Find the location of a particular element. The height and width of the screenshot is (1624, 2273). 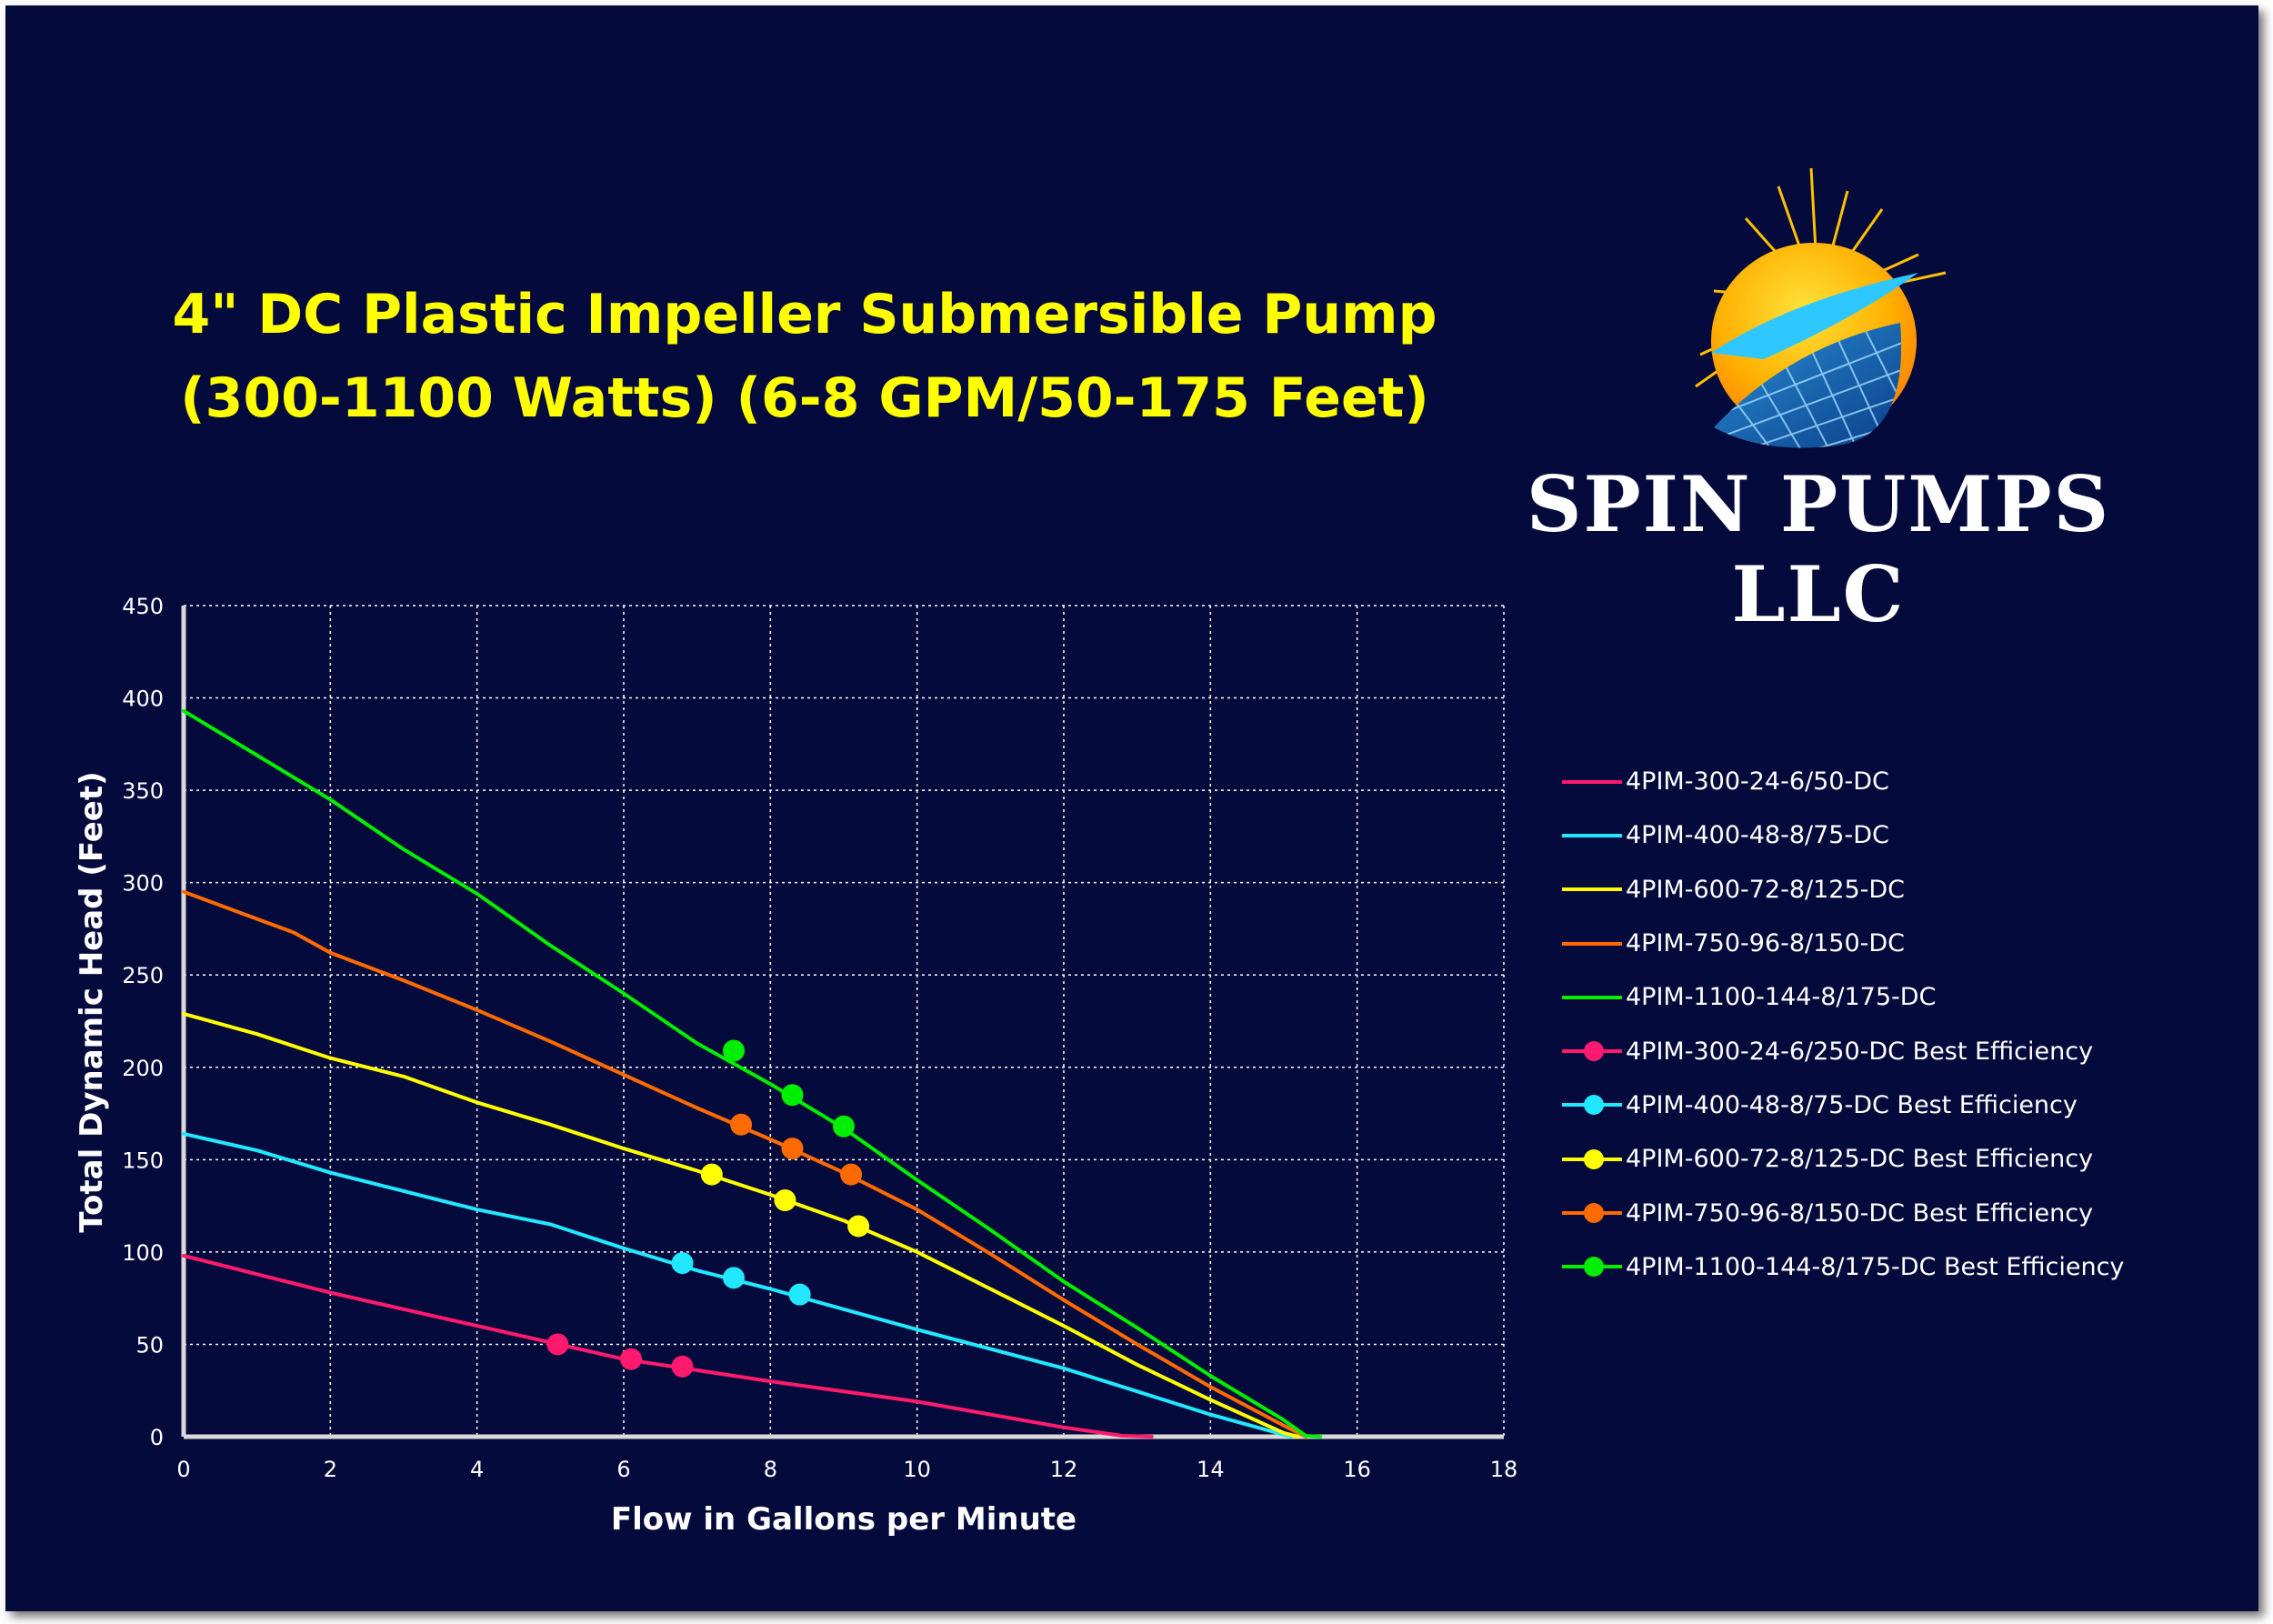

legend-item: 4PIM-600-72-8/125-DC is located at coordinates (1843, 890).